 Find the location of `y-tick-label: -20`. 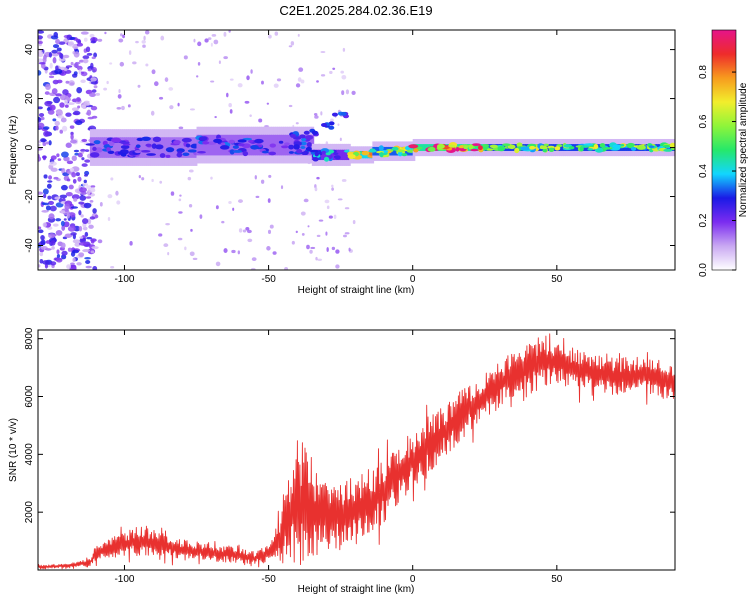

y-tick-label: -20 is located at coordinates (29, 196).